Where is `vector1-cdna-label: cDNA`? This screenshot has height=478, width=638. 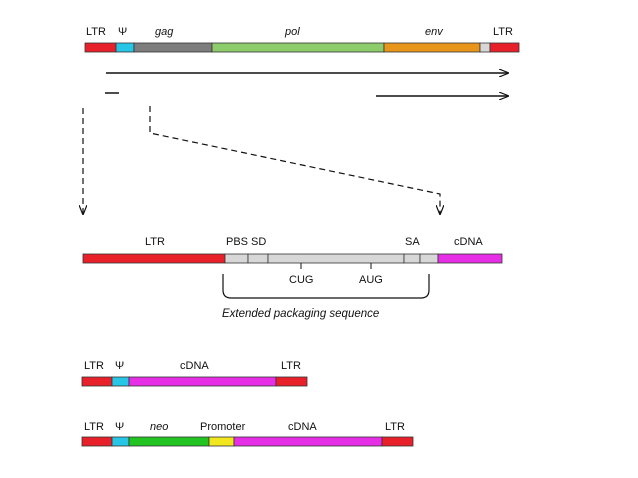 vector1-cdna-label: cDNA is located at coordinates (194, 366).